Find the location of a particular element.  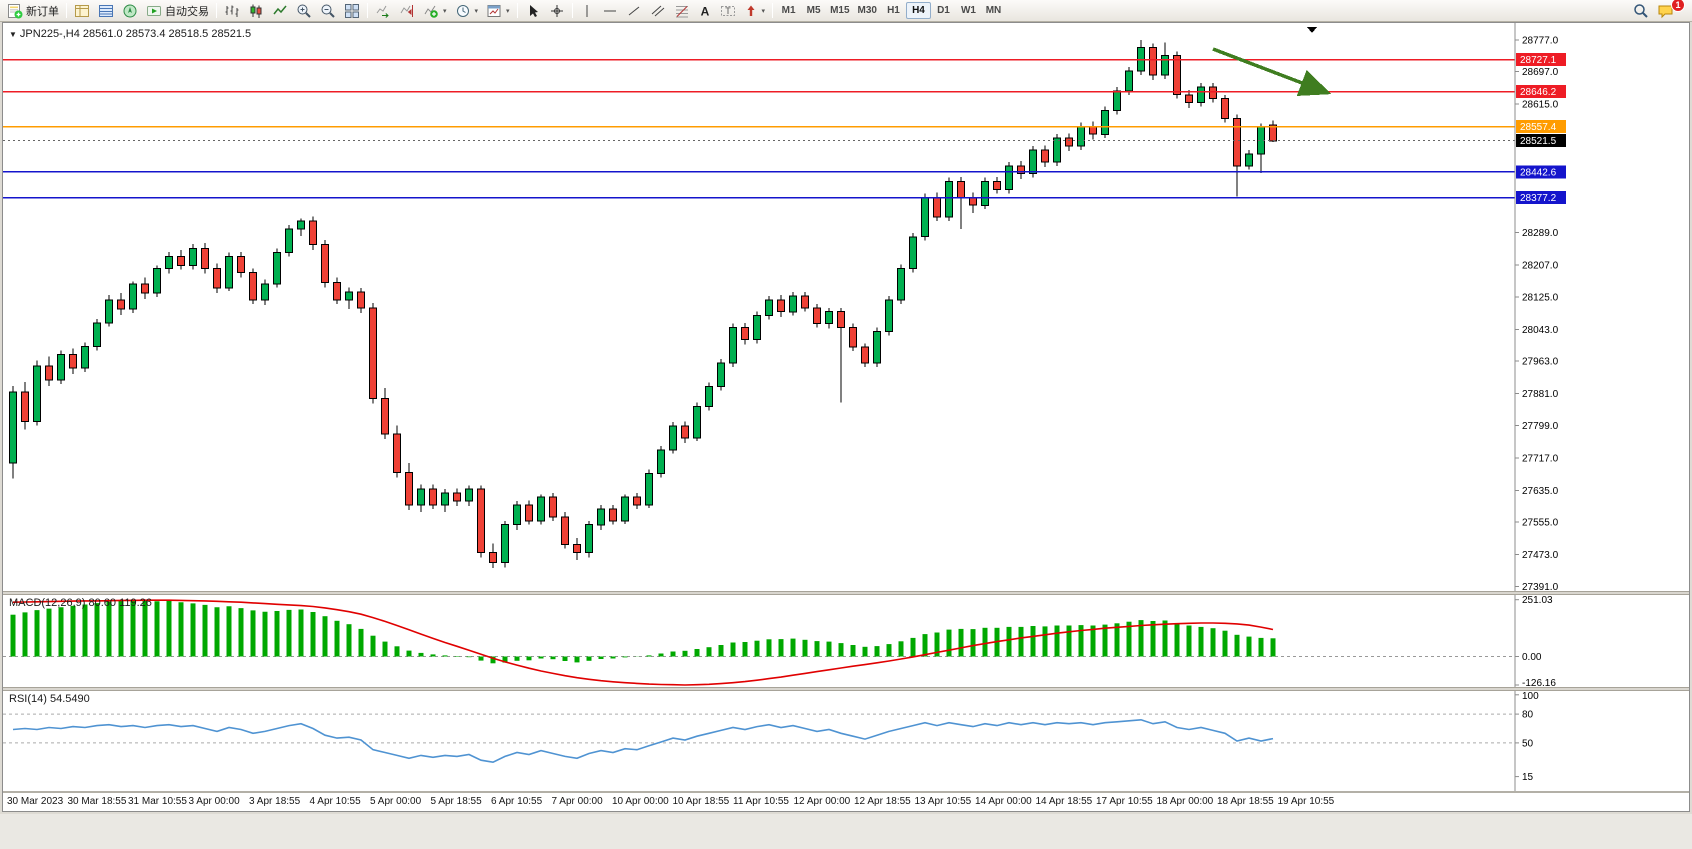

time-label: 5 Apr 18:55 is located at coordinates (456, 801).